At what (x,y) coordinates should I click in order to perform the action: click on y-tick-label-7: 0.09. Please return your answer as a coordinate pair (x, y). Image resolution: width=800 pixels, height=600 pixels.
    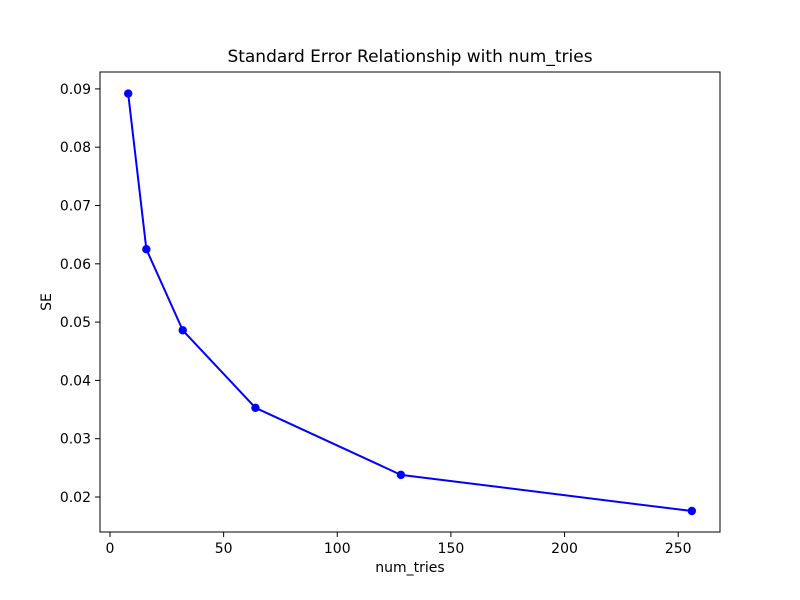
    Looking at the image, I should click on (75, 90).